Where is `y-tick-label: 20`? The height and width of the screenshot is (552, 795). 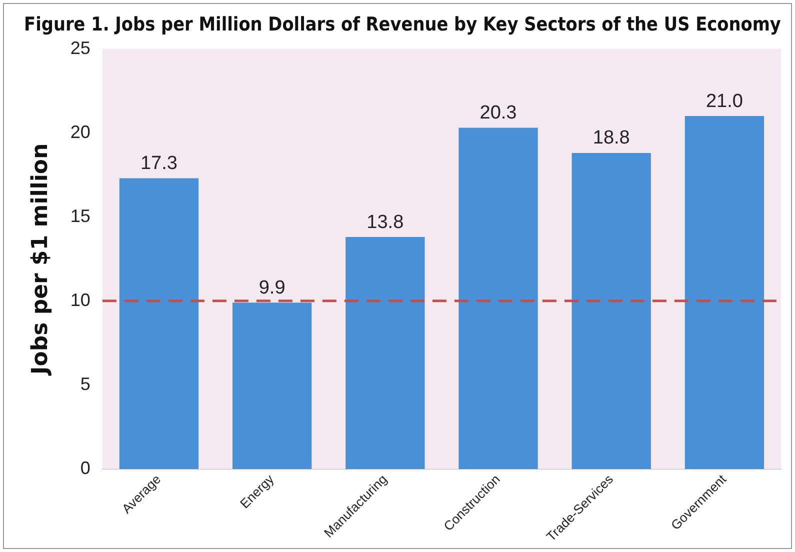 y-tick-label: 20 is located at coordinates (80, 132).